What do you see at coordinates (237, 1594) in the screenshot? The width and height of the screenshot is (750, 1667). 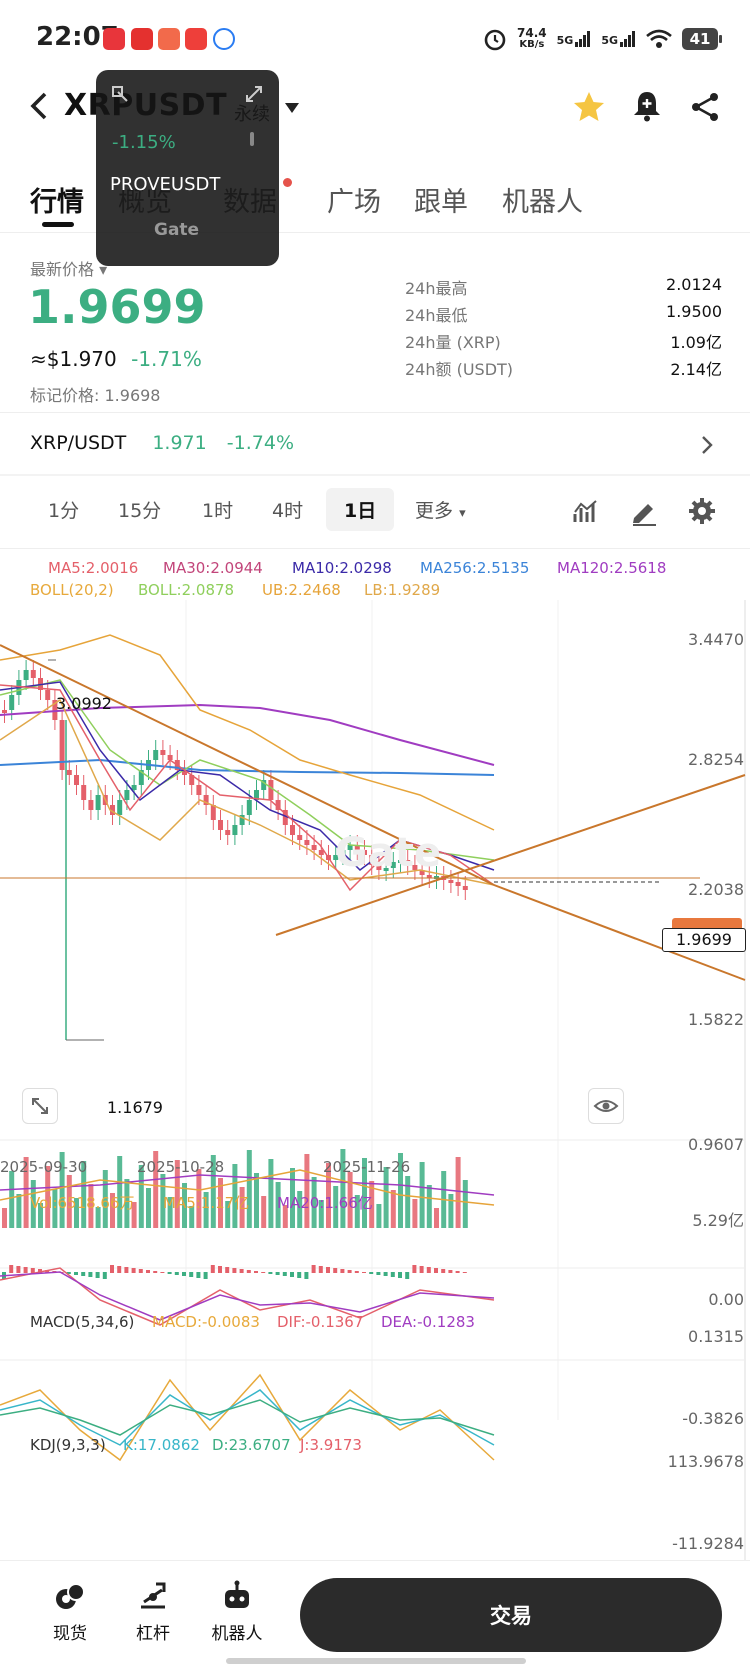 I see `robot-icon` at bounding box center [237, 1594].